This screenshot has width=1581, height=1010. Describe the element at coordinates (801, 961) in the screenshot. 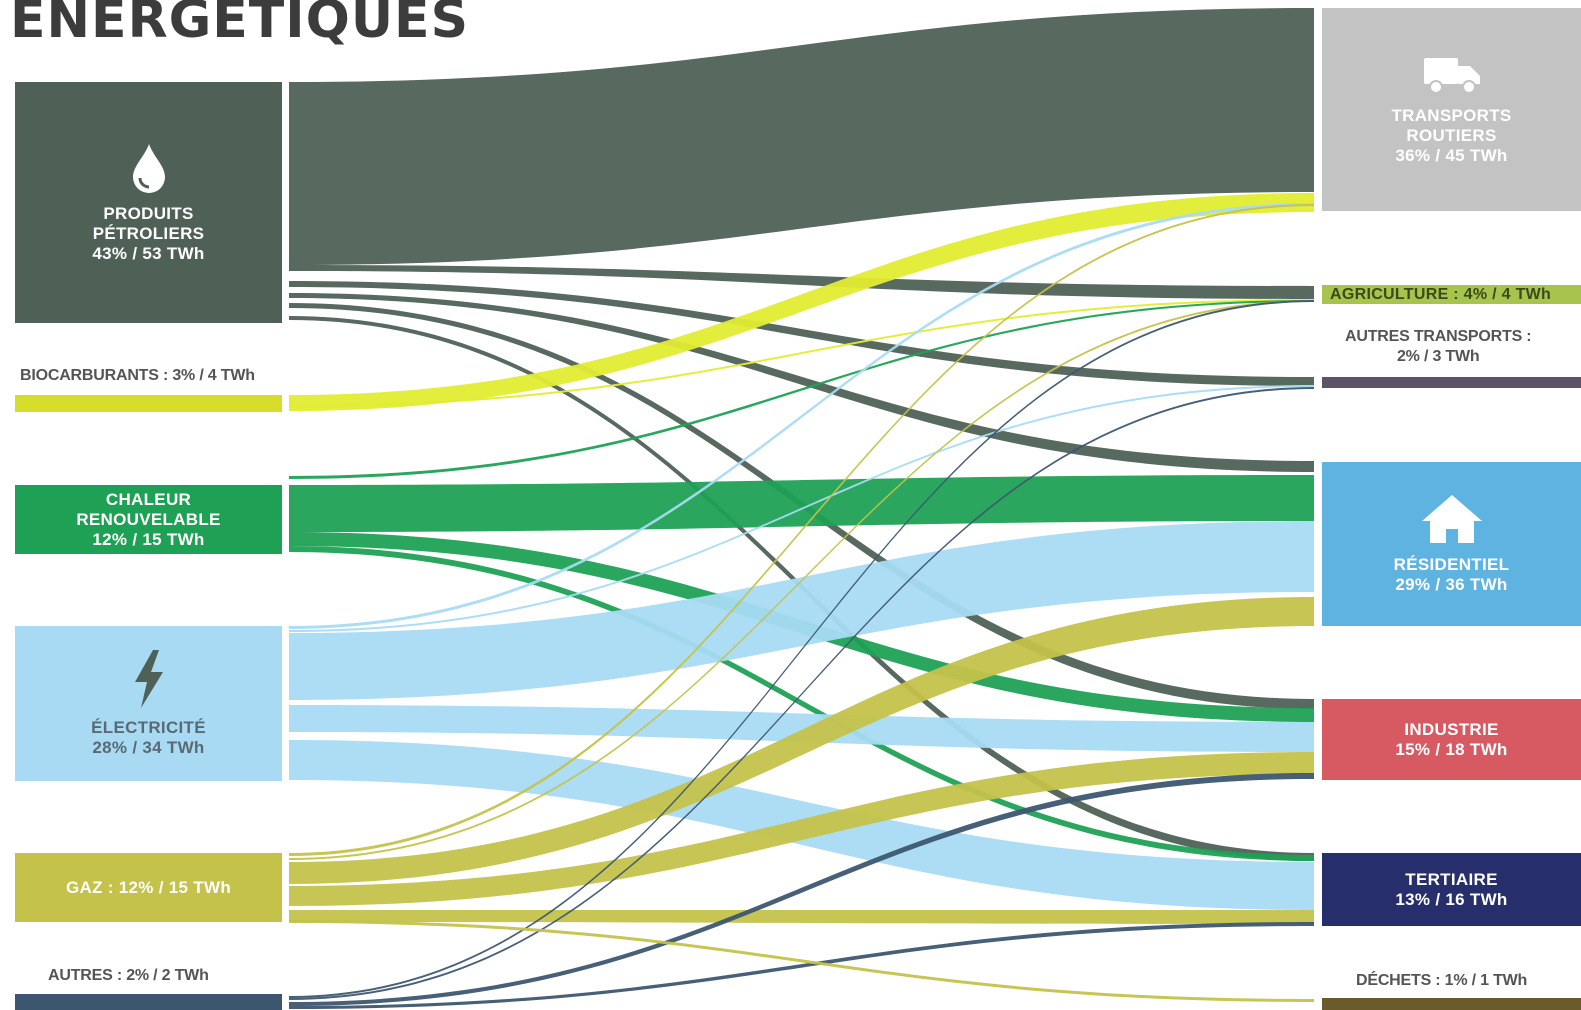

I see `flow-gaz-dechets` at that location.